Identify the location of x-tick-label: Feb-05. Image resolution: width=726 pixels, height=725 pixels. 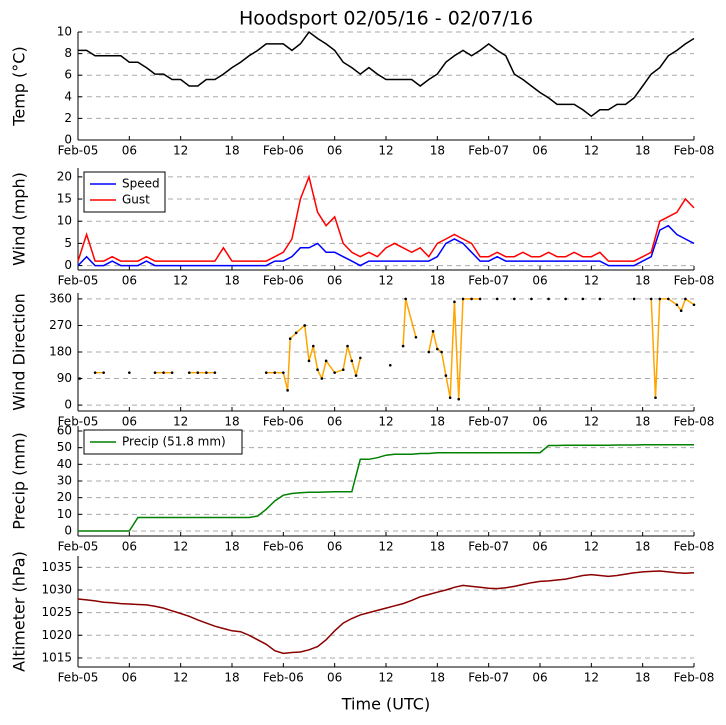
(78, 422).